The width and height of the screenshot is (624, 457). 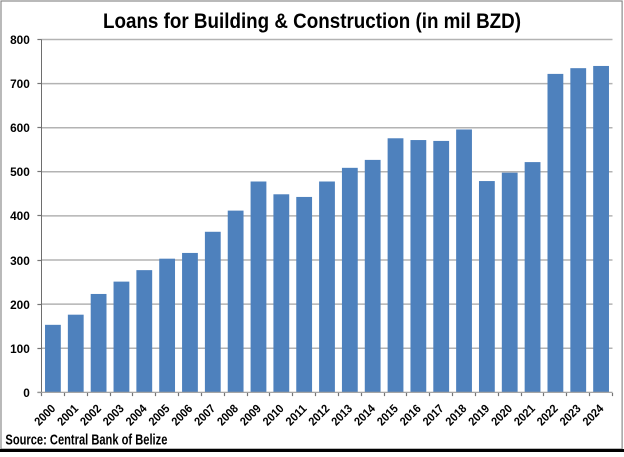 What do you see at coordinates (86, 440) in the screenshot?
I see `svg-text: Source: Central Bank of Belize` at bounding box center [86, 440].